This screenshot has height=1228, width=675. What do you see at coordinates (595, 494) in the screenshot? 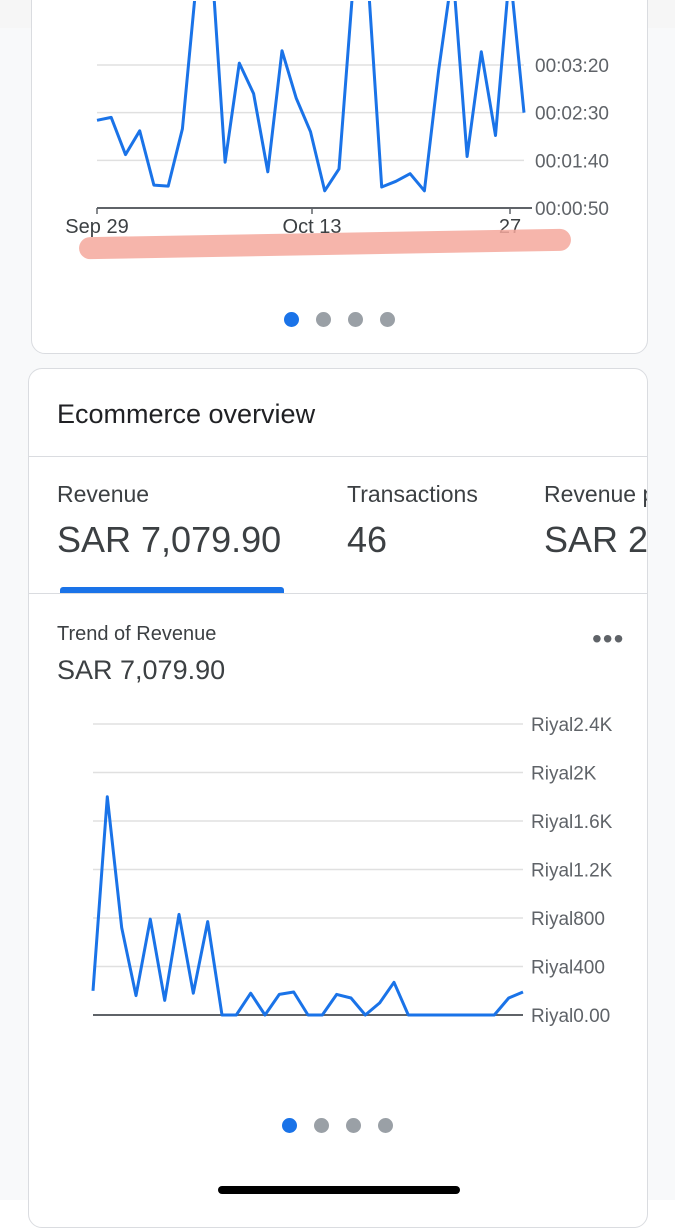
I see `metric-label: Revenue p` at bounding box center [595, 494].